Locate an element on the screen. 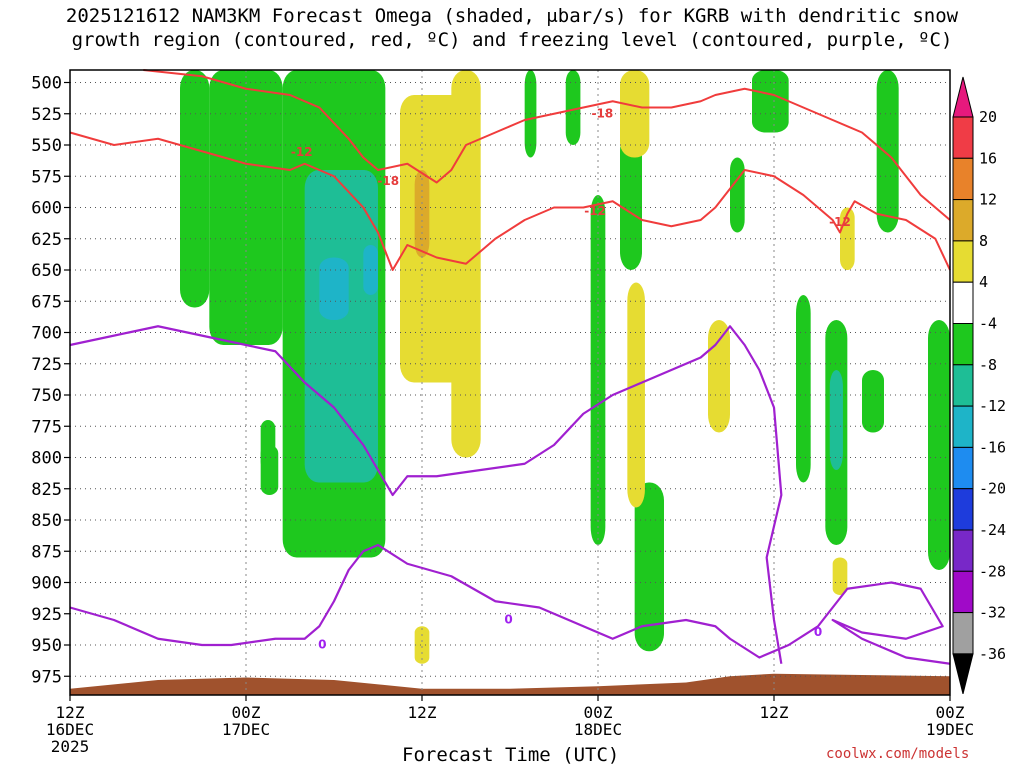 The image size is (1024, 768). credit-text: coolwx.com/models is located at coordinates (898, 754).